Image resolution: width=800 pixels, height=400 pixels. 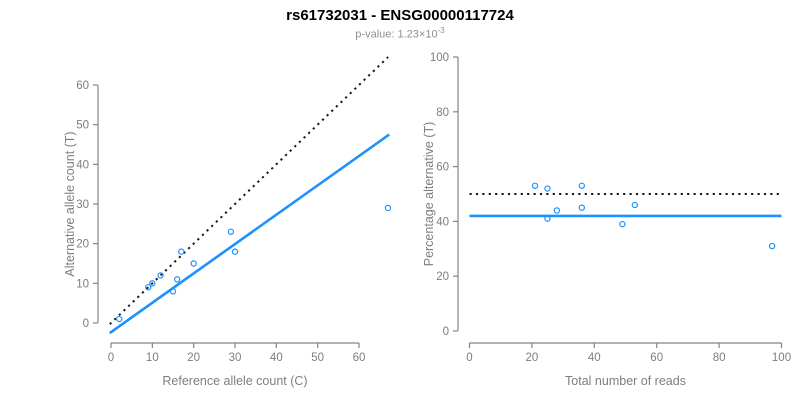 I want to click on percentage-vs-reads-xlabel: Total number of reads, so click(x=625, y=381).